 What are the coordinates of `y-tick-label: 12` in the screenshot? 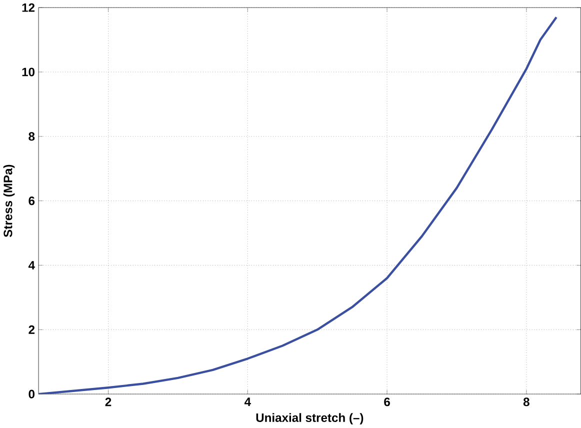 It's located at (28, 7).